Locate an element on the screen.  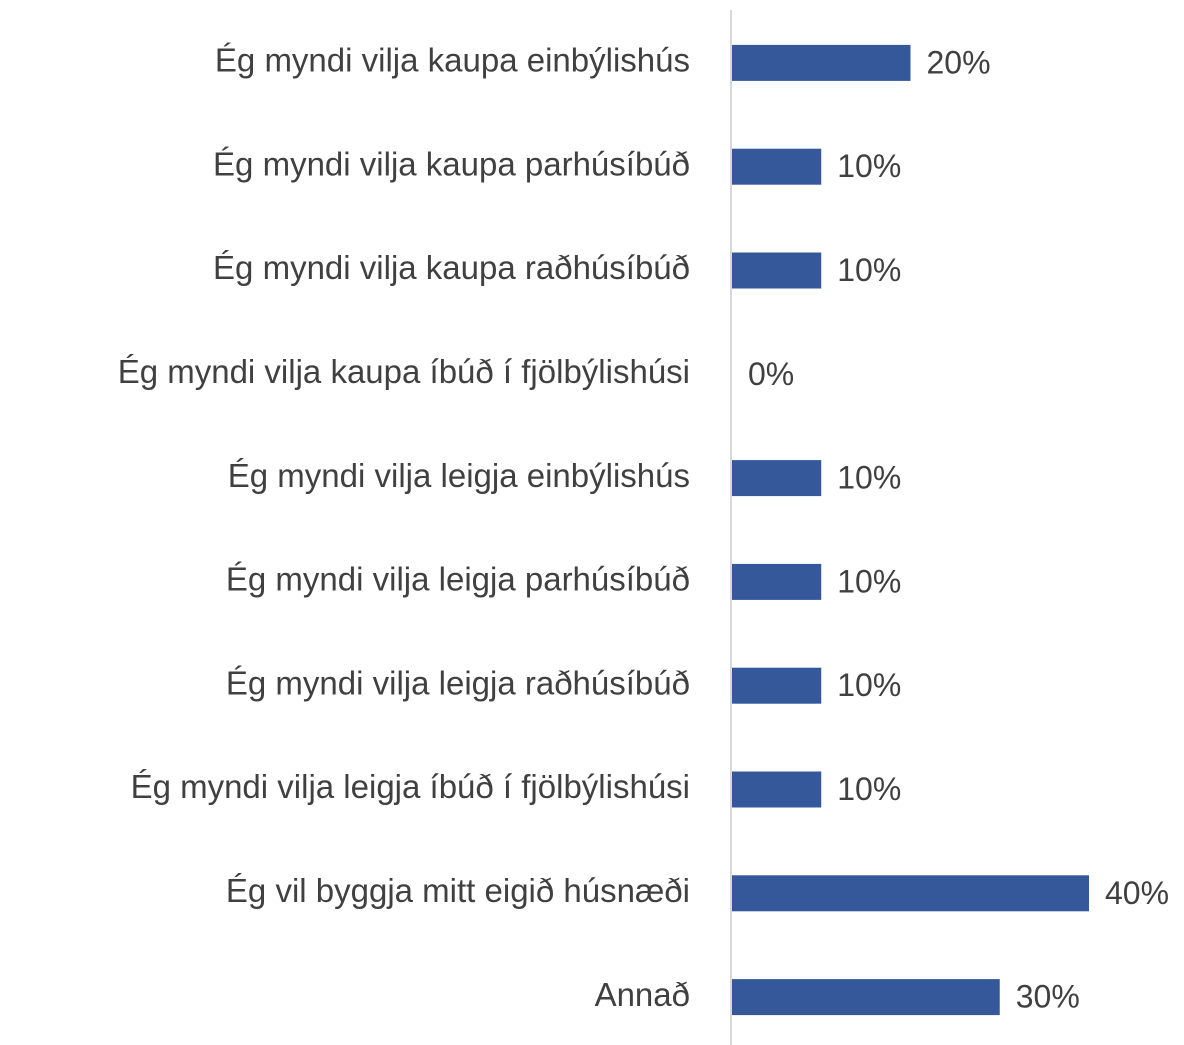
category-label: Ég myndi vilja leigja raðhúsíbúð is located at coordinates (458, 682).